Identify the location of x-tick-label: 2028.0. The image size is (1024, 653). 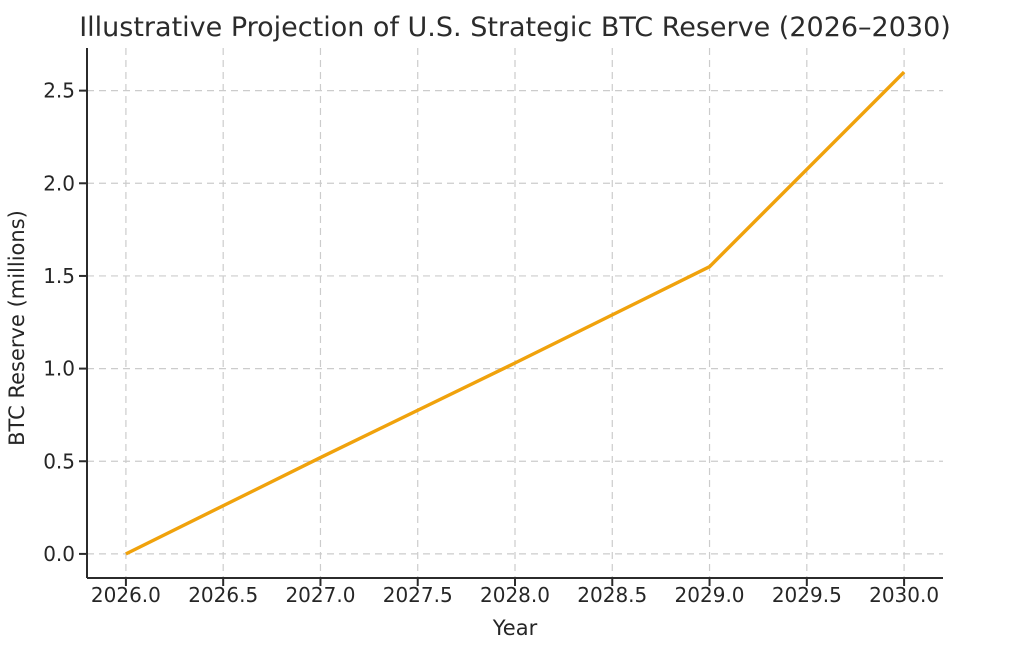
(515, 595).